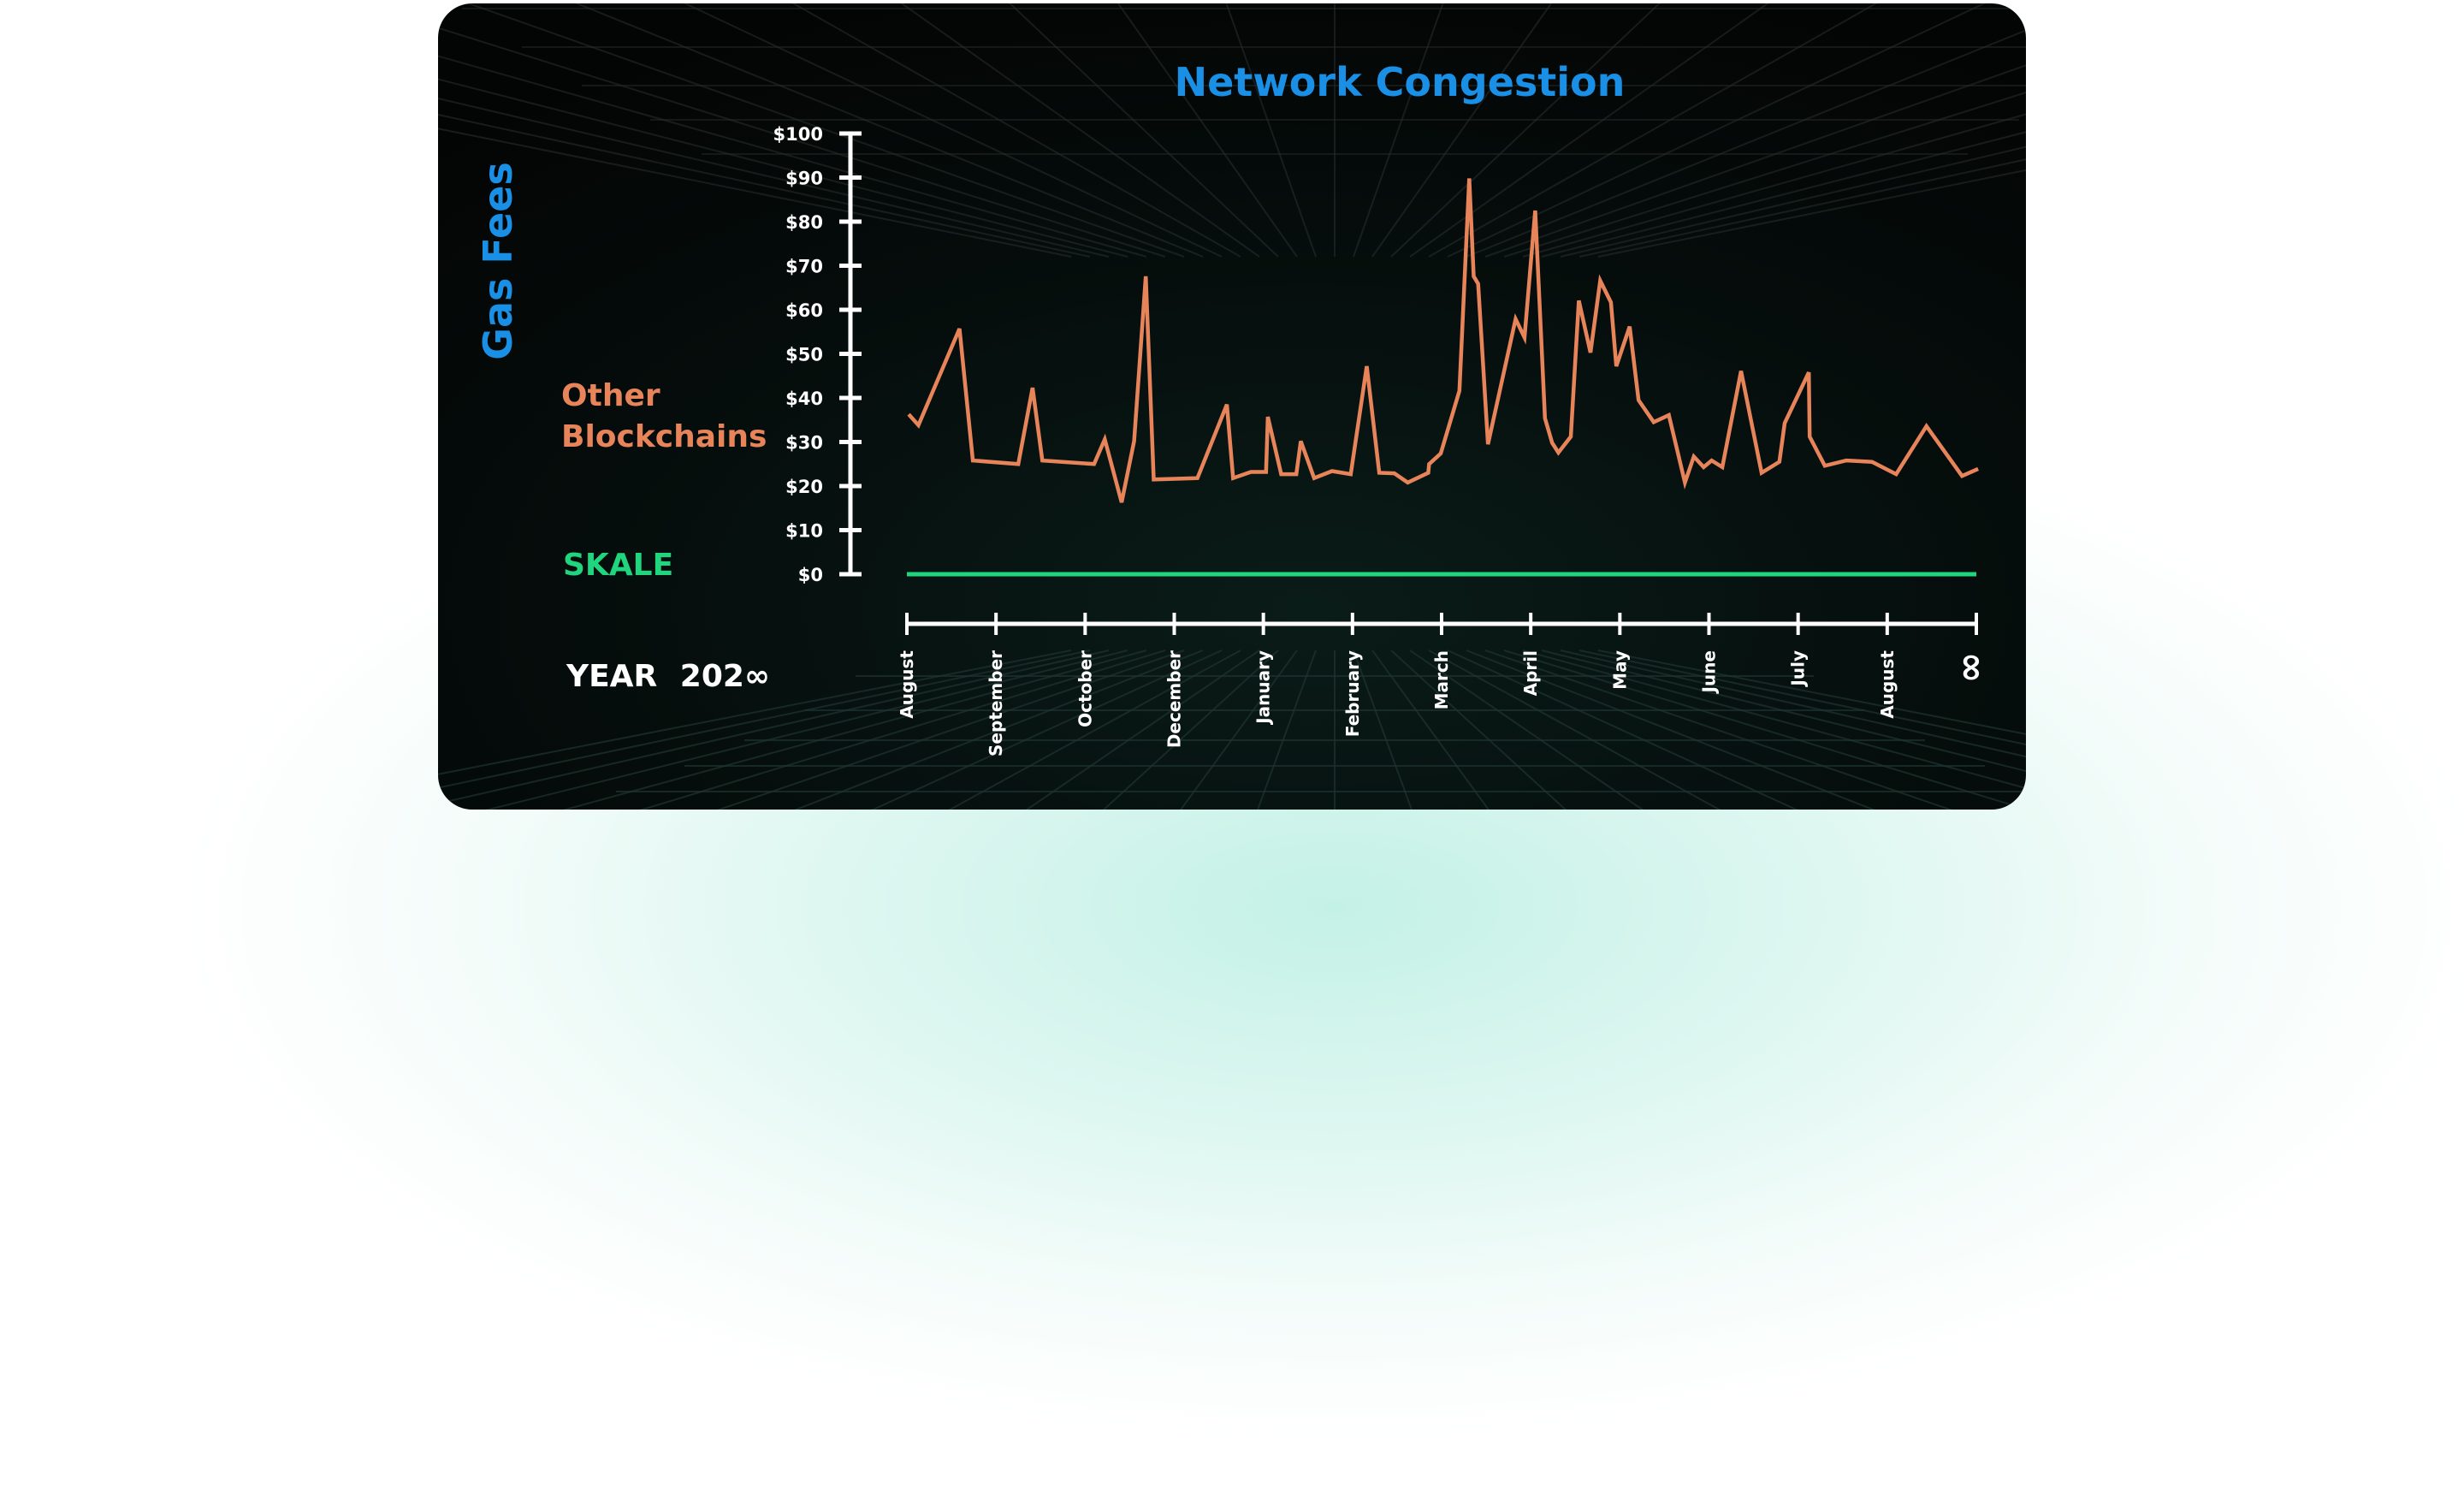 This screenshot has width=2464, height=1489. I want to click on series-layer, so click(1443, 378).